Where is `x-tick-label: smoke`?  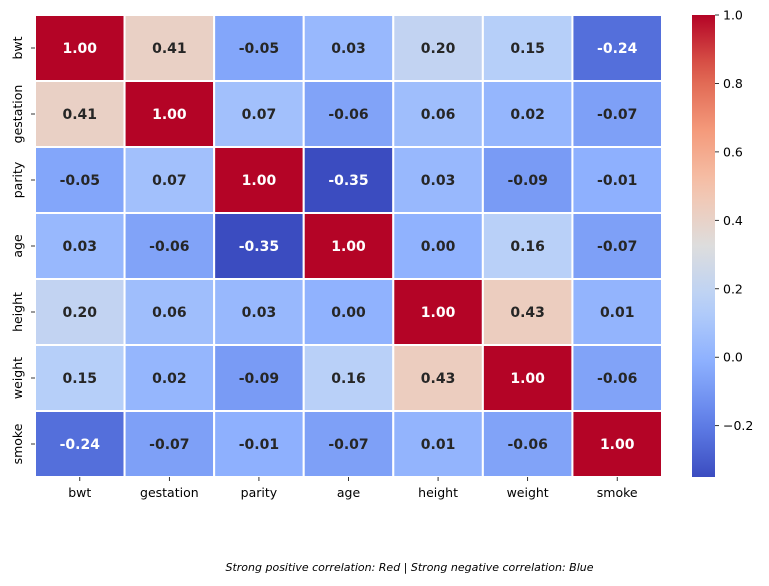
x-tick-label: smoke is located at coordinates (617, 492).